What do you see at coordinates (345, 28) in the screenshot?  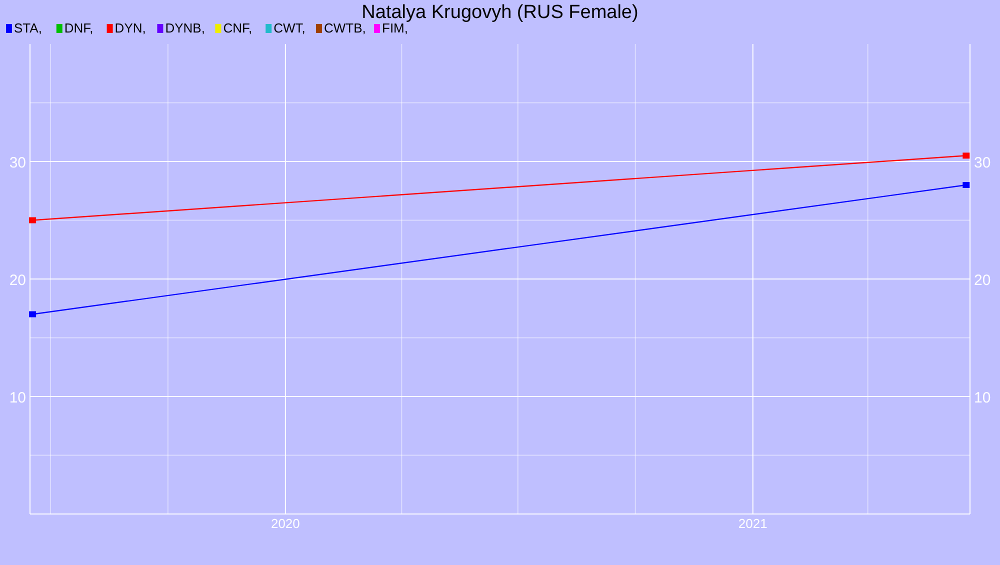 I see `legend-label: CWTB,` at bounding box center [345, 28].